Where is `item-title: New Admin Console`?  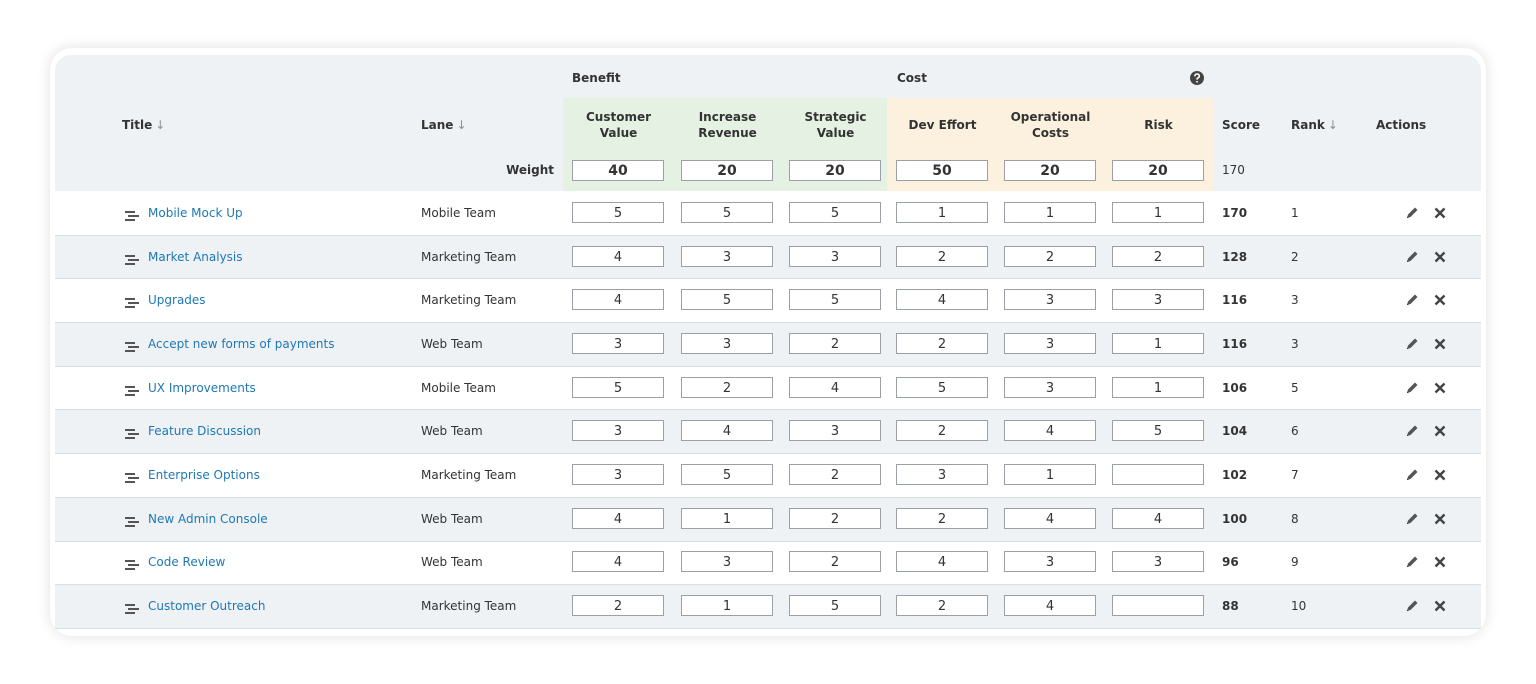
item-title: New Admin Console is located at coordinates (208, 518).